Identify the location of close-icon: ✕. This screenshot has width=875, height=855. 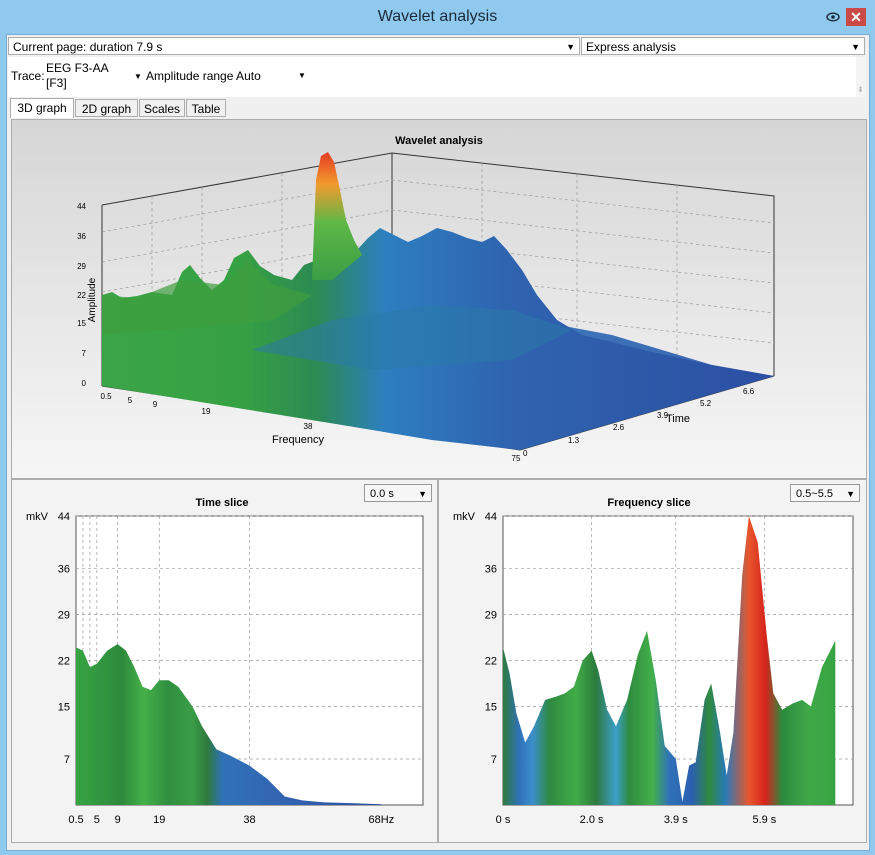
(856, 17).